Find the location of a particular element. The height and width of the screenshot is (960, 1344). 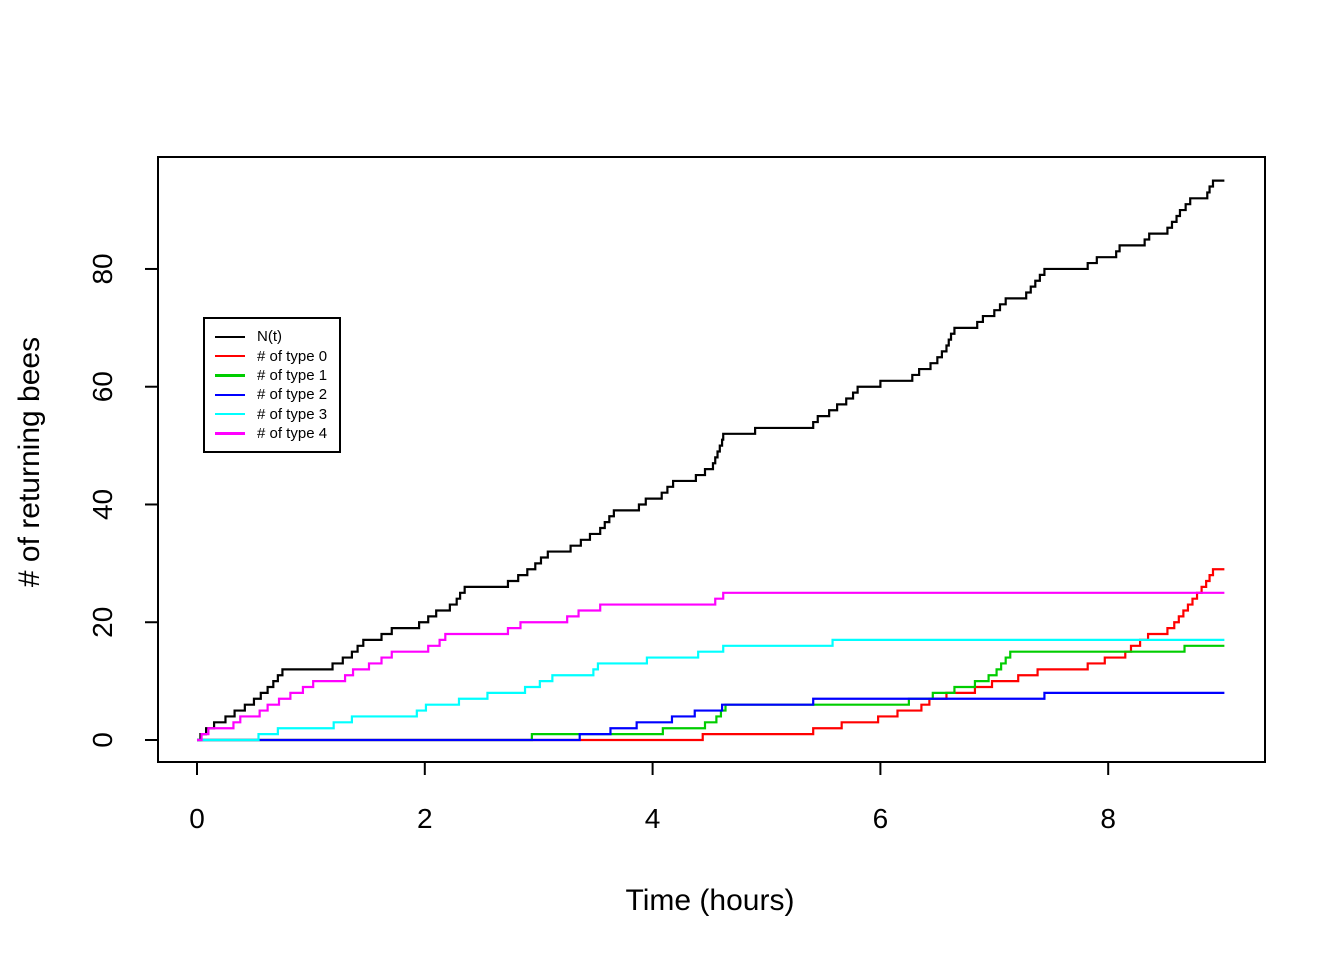

legend-label: # of type 3 is located at coordinates (292, 414).